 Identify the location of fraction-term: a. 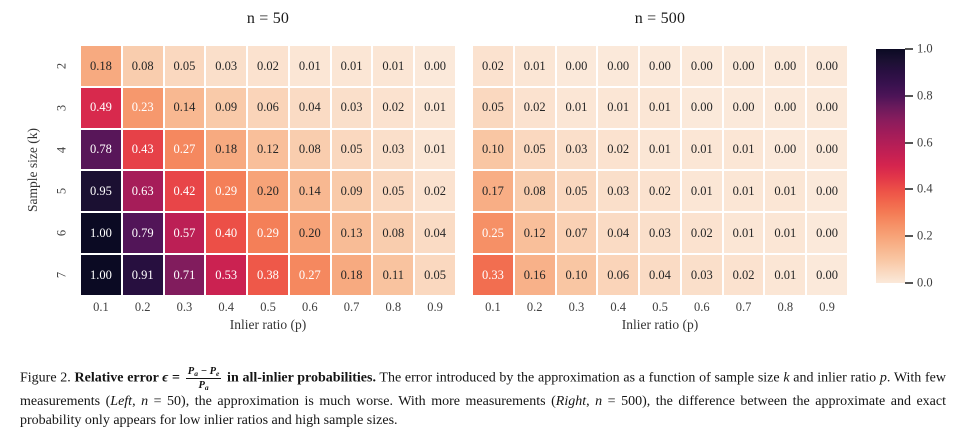
(196, 373).